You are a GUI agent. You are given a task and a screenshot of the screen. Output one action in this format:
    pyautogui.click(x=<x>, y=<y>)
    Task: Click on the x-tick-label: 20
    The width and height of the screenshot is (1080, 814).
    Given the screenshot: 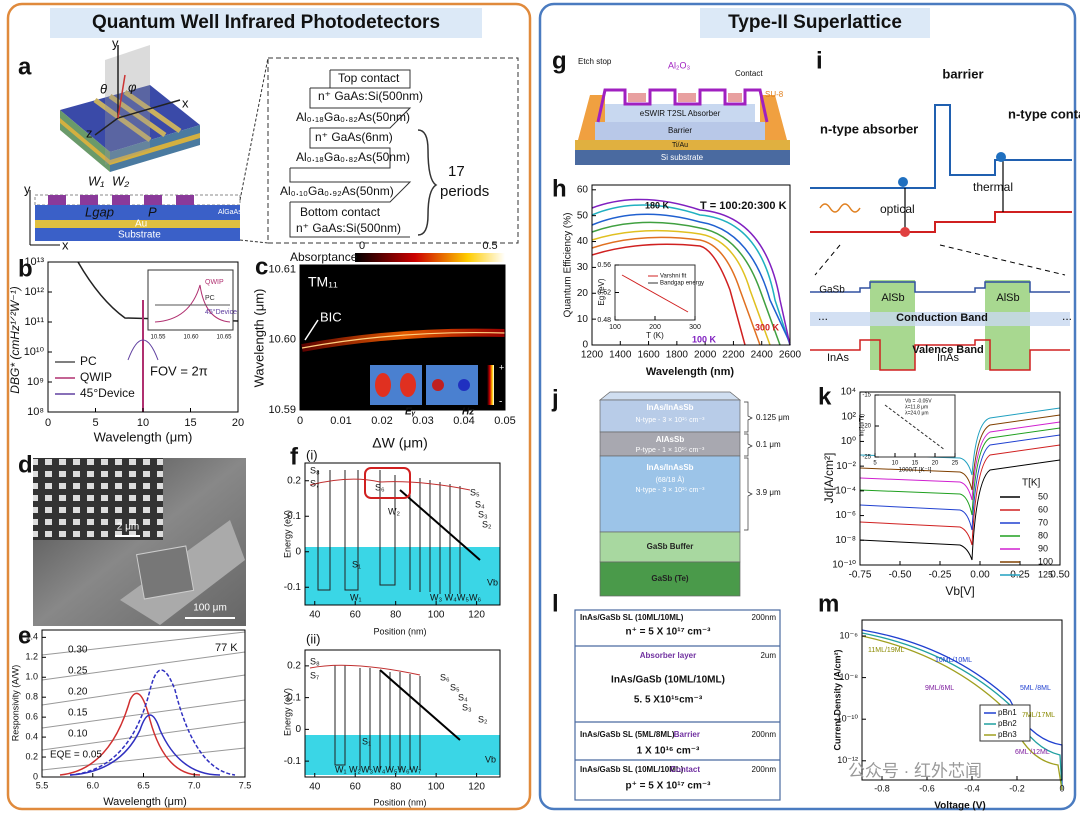 What is the action you would take?
    pyautogui.click(x=935, y=464)
    